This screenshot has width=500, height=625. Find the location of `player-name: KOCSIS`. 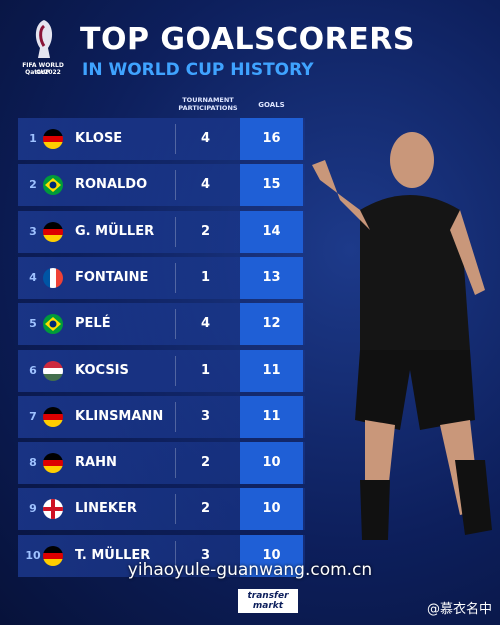

player-name: KOCSIS is located at coordinates (102, 370).